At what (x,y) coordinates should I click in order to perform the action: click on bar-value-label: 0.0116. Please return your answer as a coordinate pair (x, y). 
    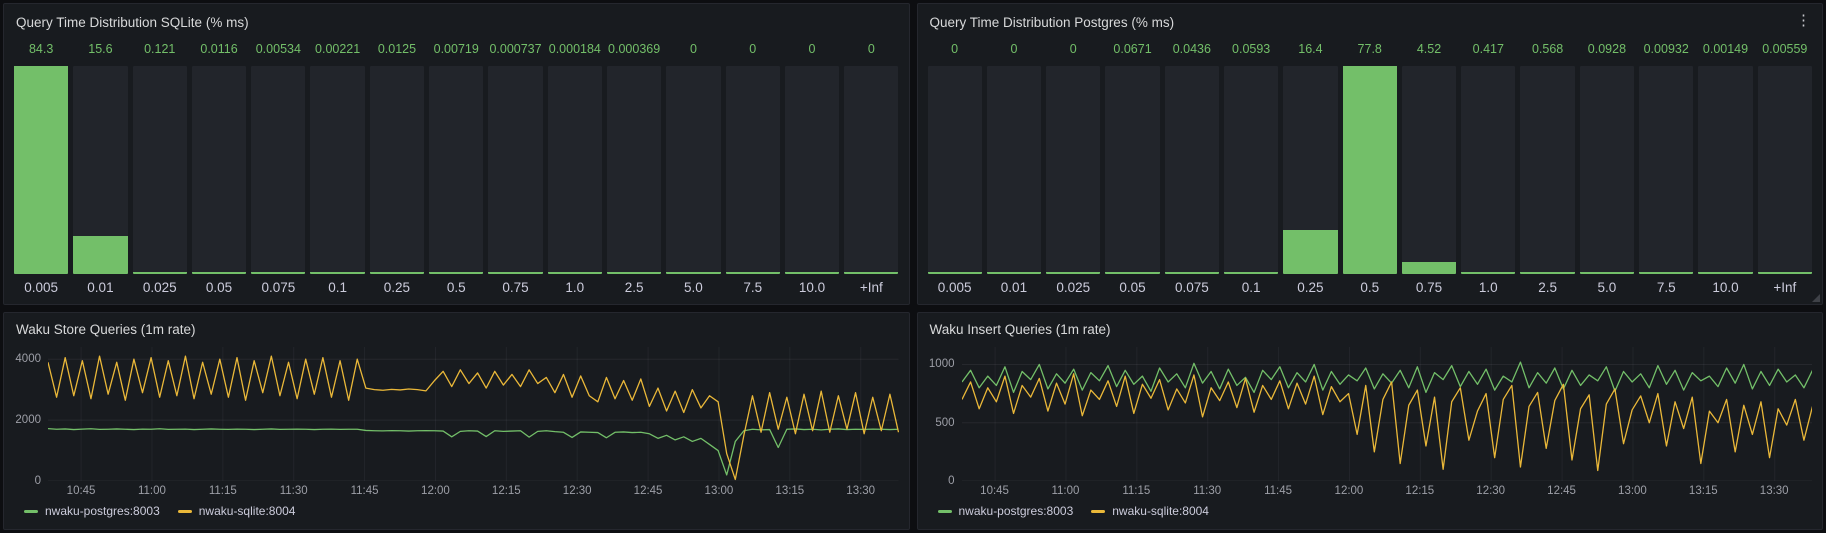
    Looking at the image, I should click on (219, 49).